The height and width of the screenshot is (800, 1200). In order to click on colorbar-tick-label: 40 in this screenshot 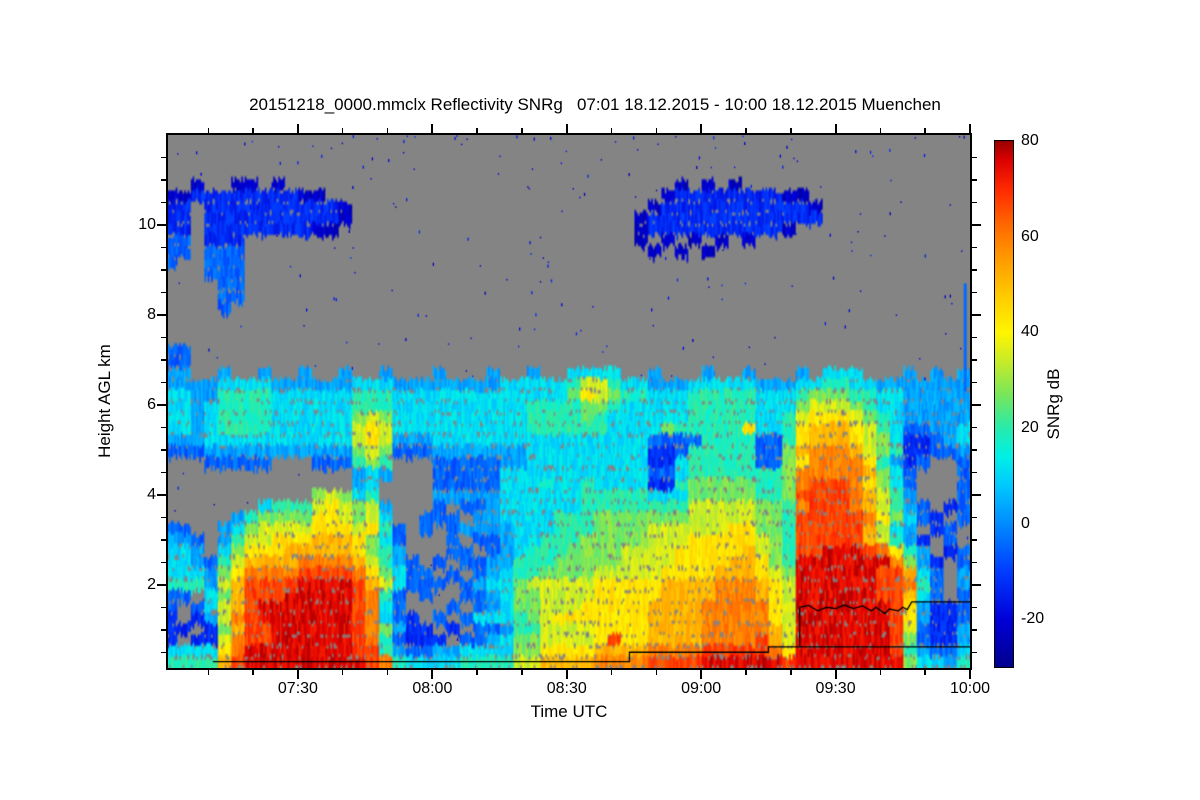, I will do `click(1030, 332)`.